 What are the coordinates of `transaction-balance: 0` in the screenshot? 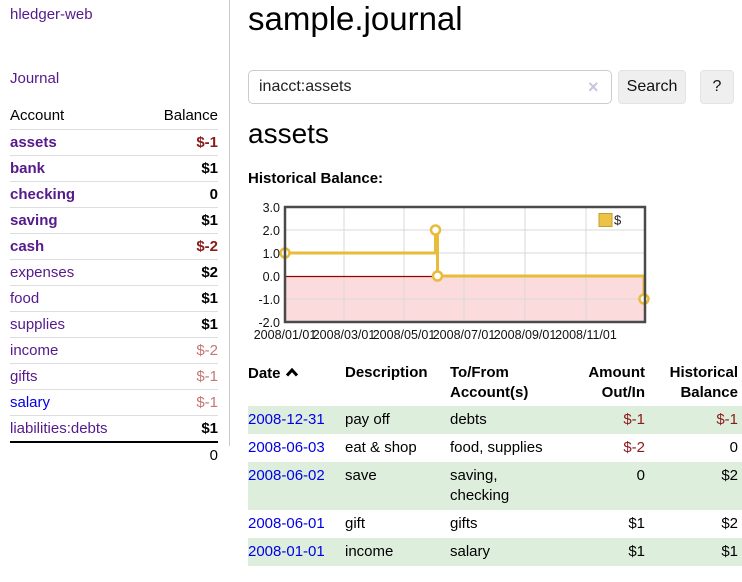 It's located at (733, 447).